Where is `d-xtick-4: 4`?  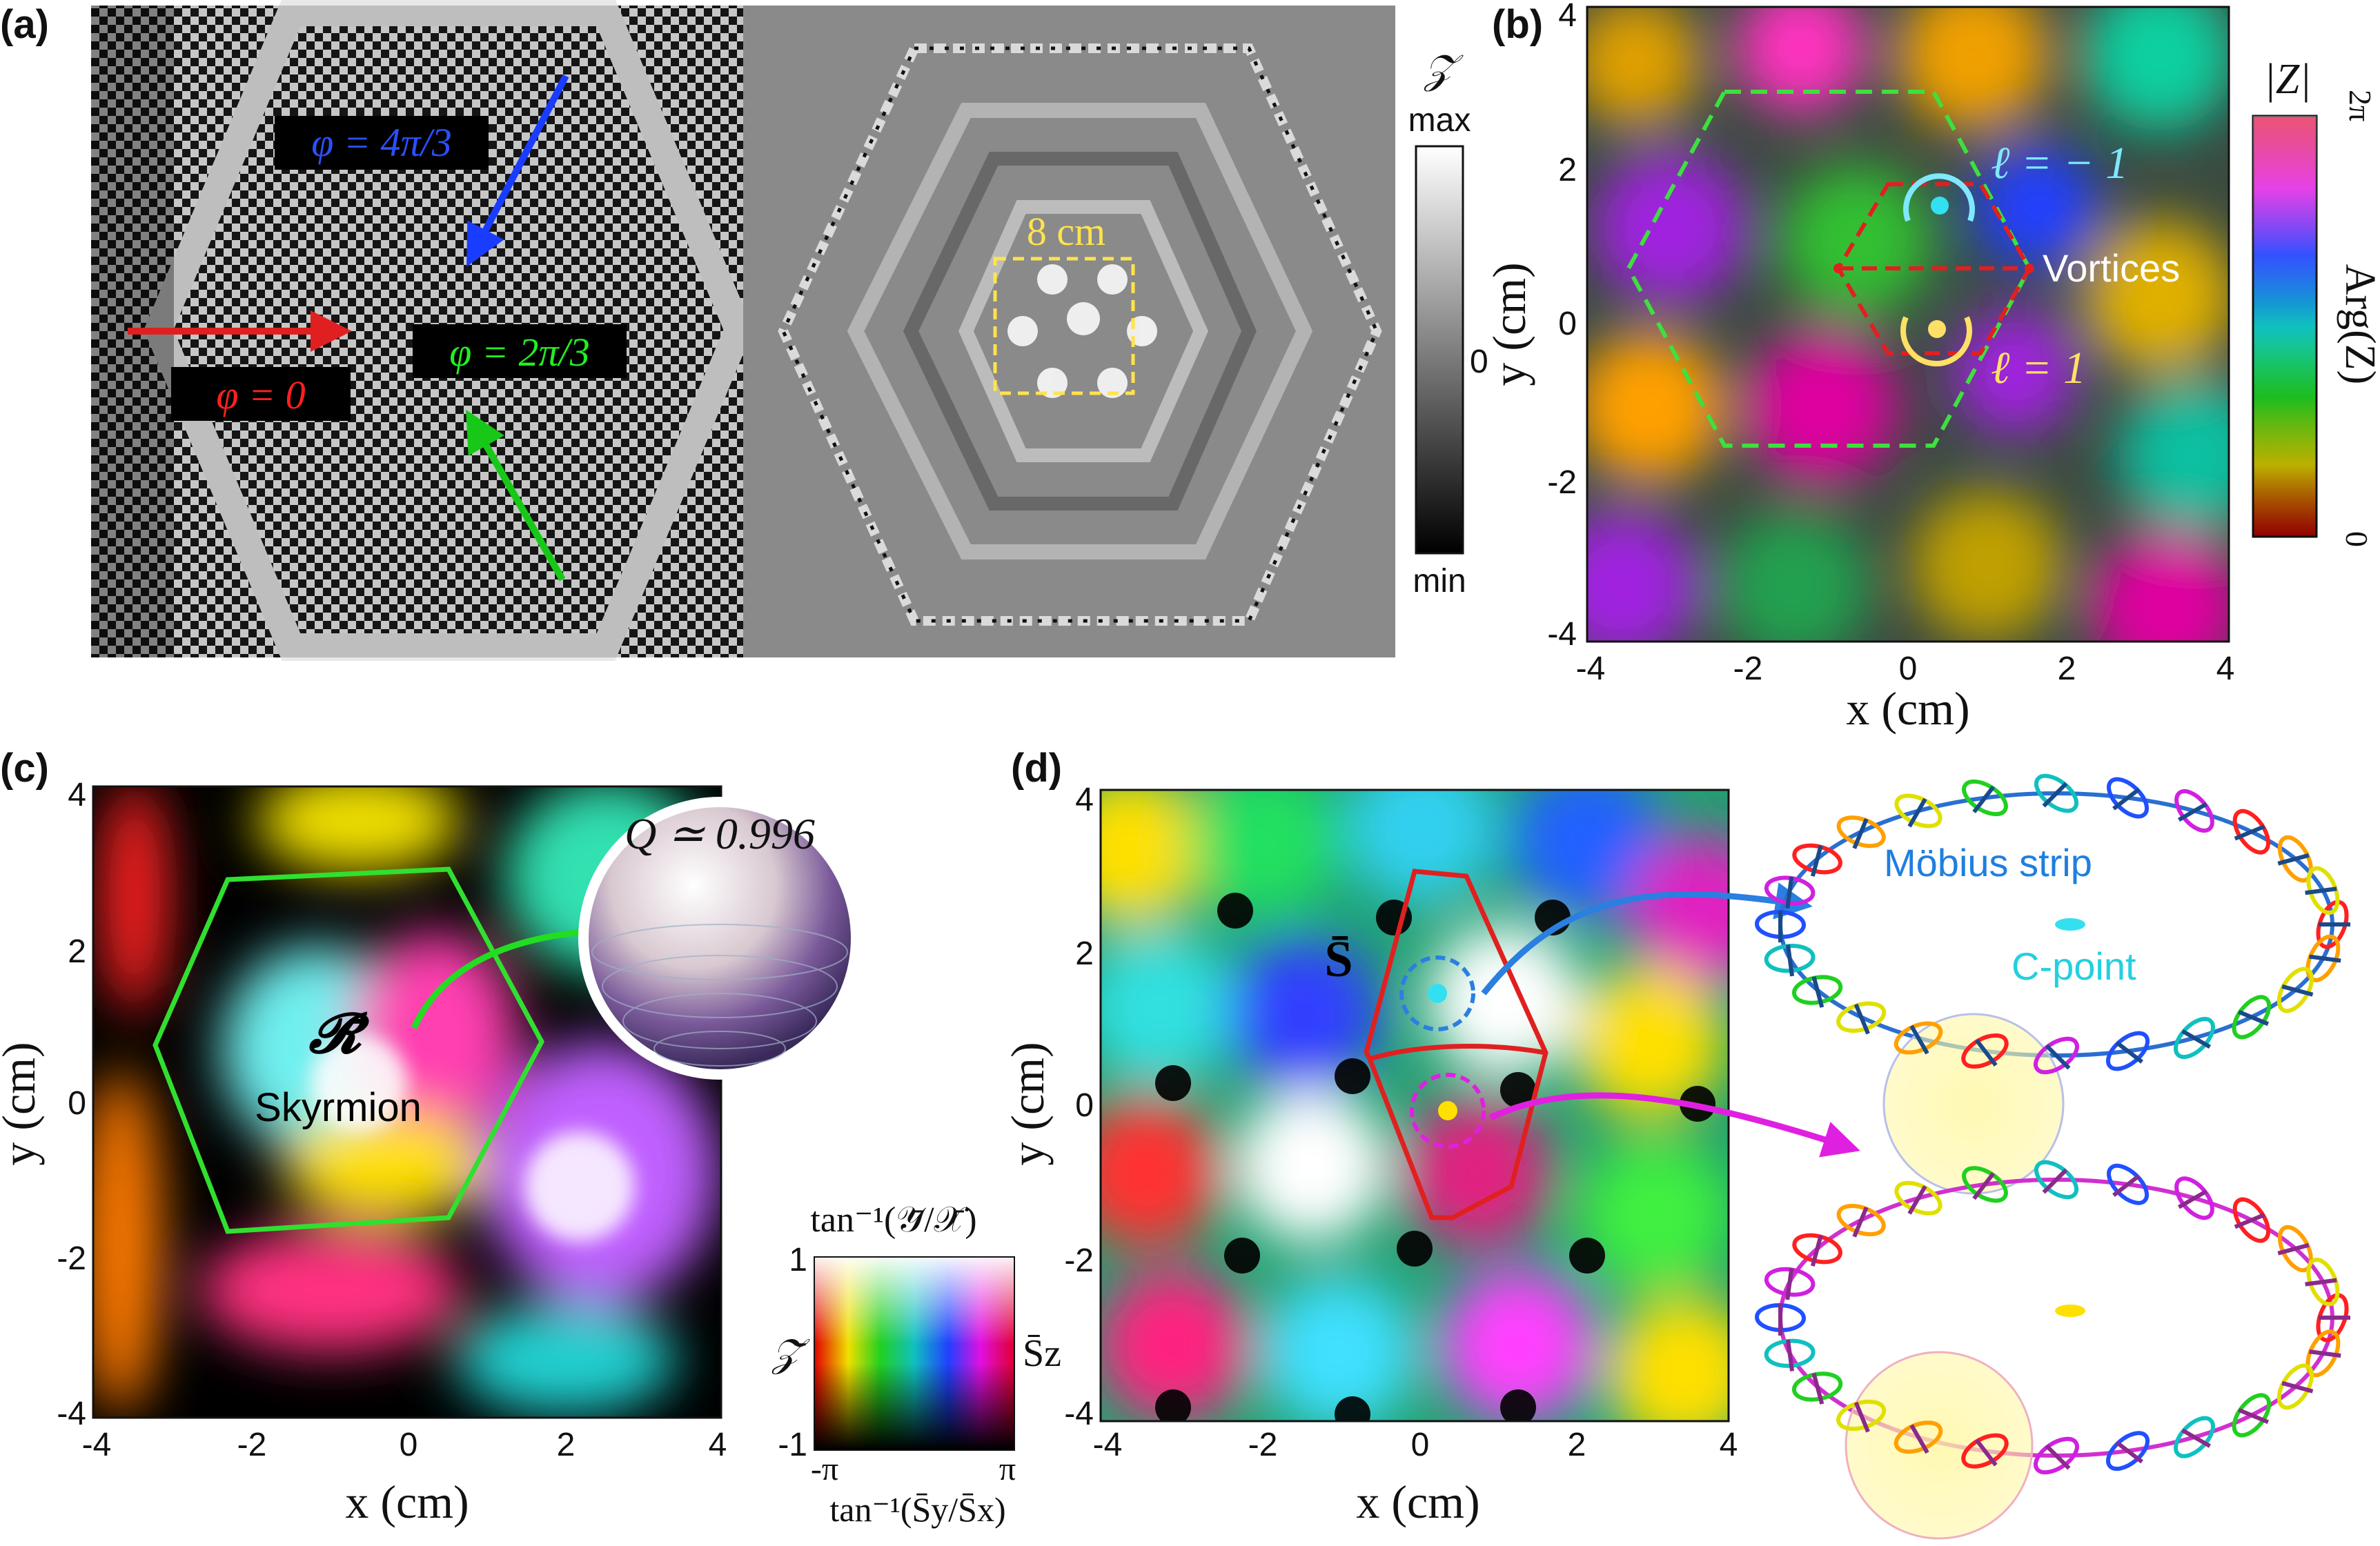 d-xtick-4: 4 is located at coordinates (1729, 1445).